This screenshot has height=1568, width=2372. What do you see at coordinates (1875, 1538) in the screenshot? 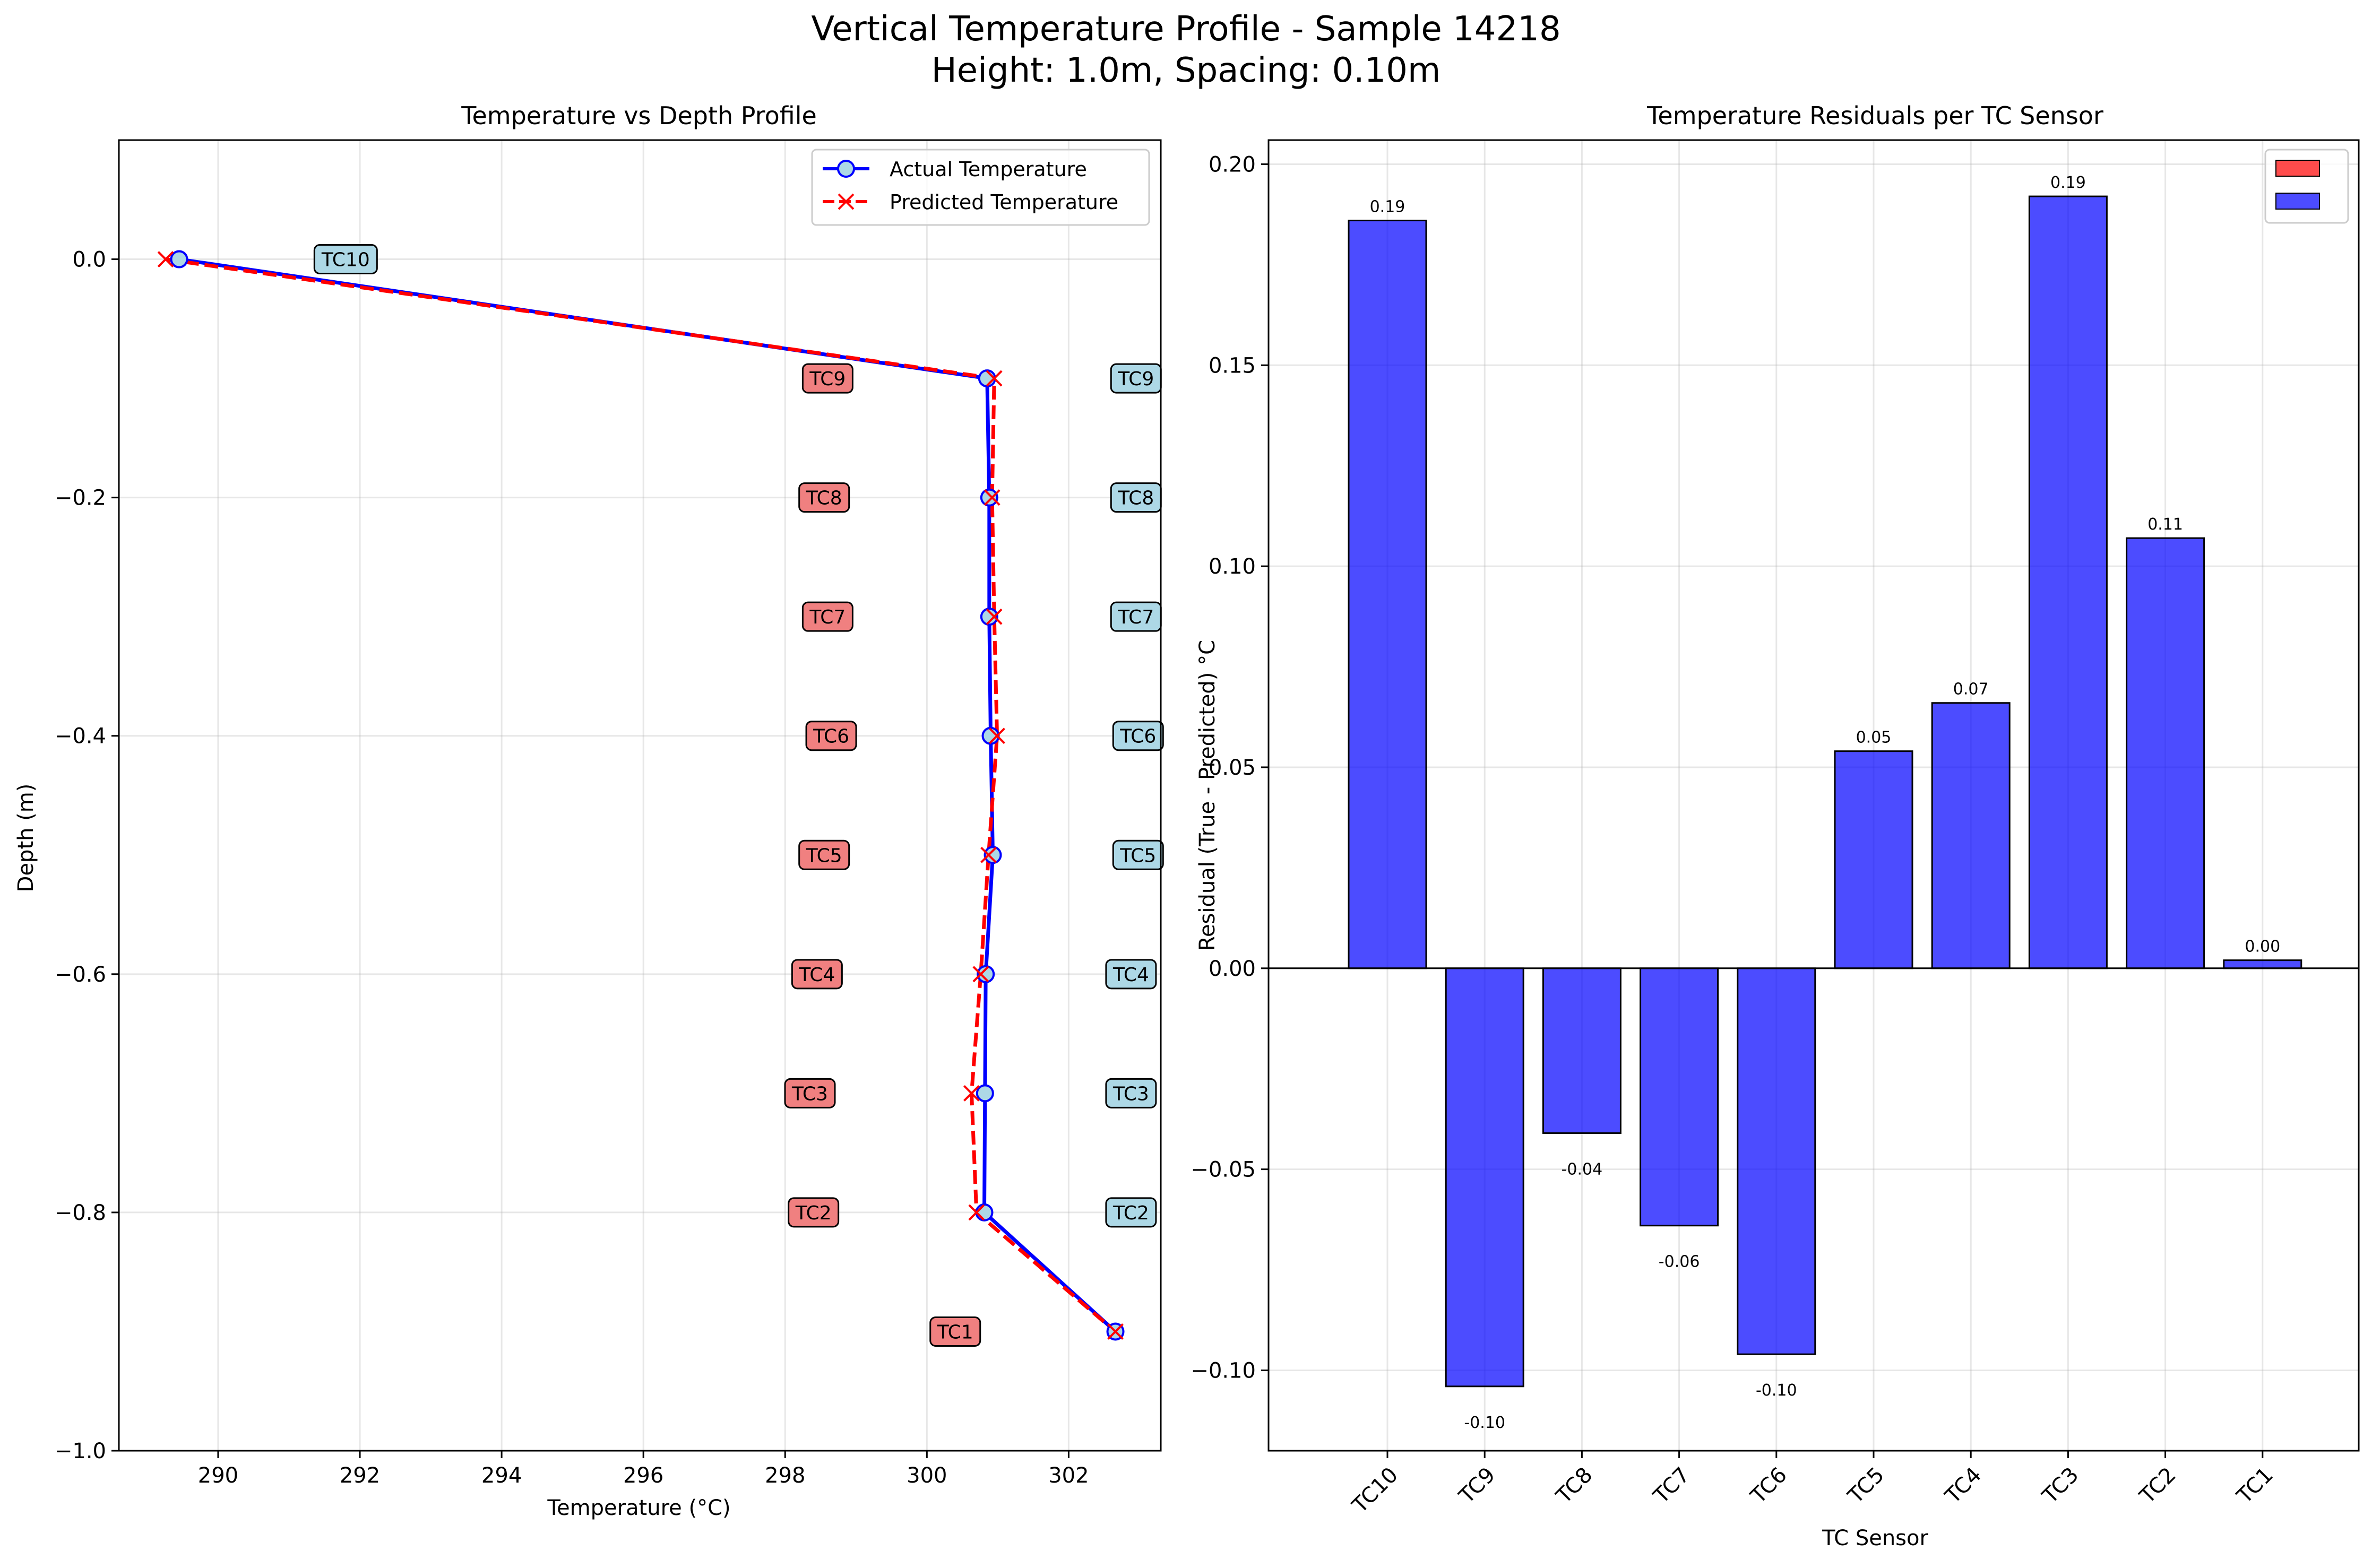
I see `right-x-axis-label: TC Sensor` at bounding box center [1875, 1538].